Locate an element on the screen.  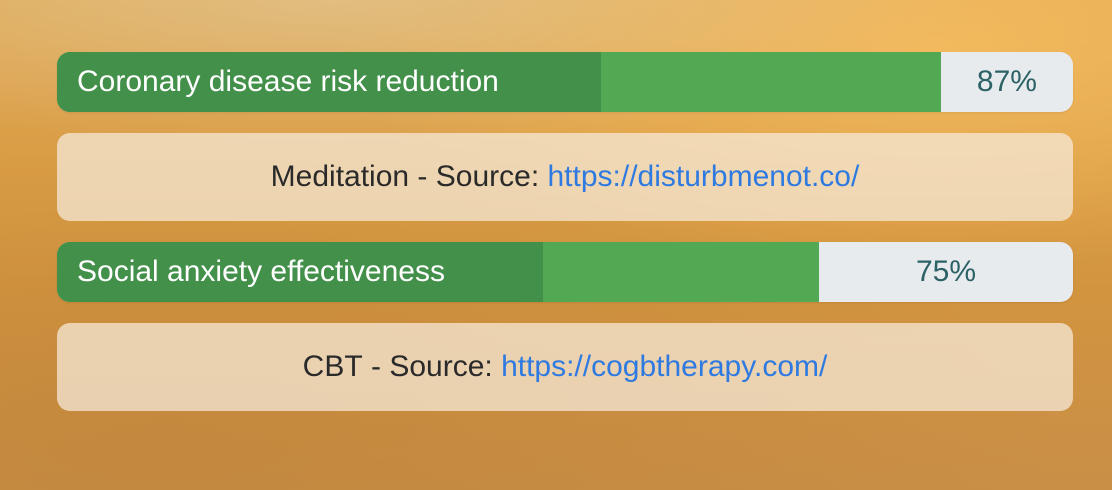
stat-bar-label-segment: Social anxiety effectiveness is located at coordinates (300, 272).